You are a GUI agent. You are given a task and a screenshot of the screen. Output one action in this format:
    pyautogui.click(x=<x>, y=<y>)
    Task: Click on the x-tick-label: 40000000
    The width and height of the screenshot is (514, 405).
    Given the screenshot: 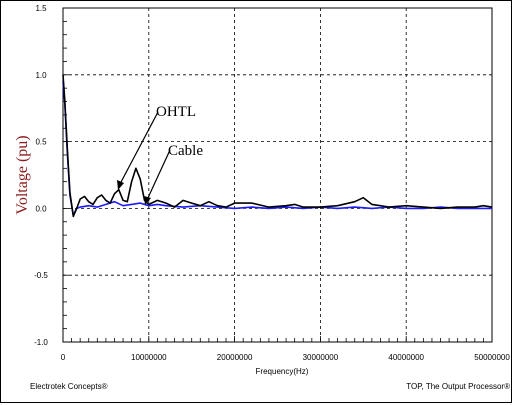 What is the action you would take?
    pyautogui.click(x=406, y=357)
    